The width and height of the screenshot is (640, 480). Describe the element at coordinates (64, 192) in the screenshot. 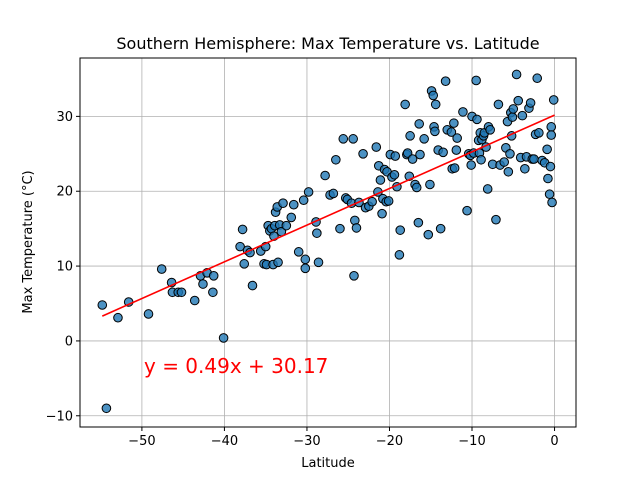

I see `y-tick-label: 20` at that location.